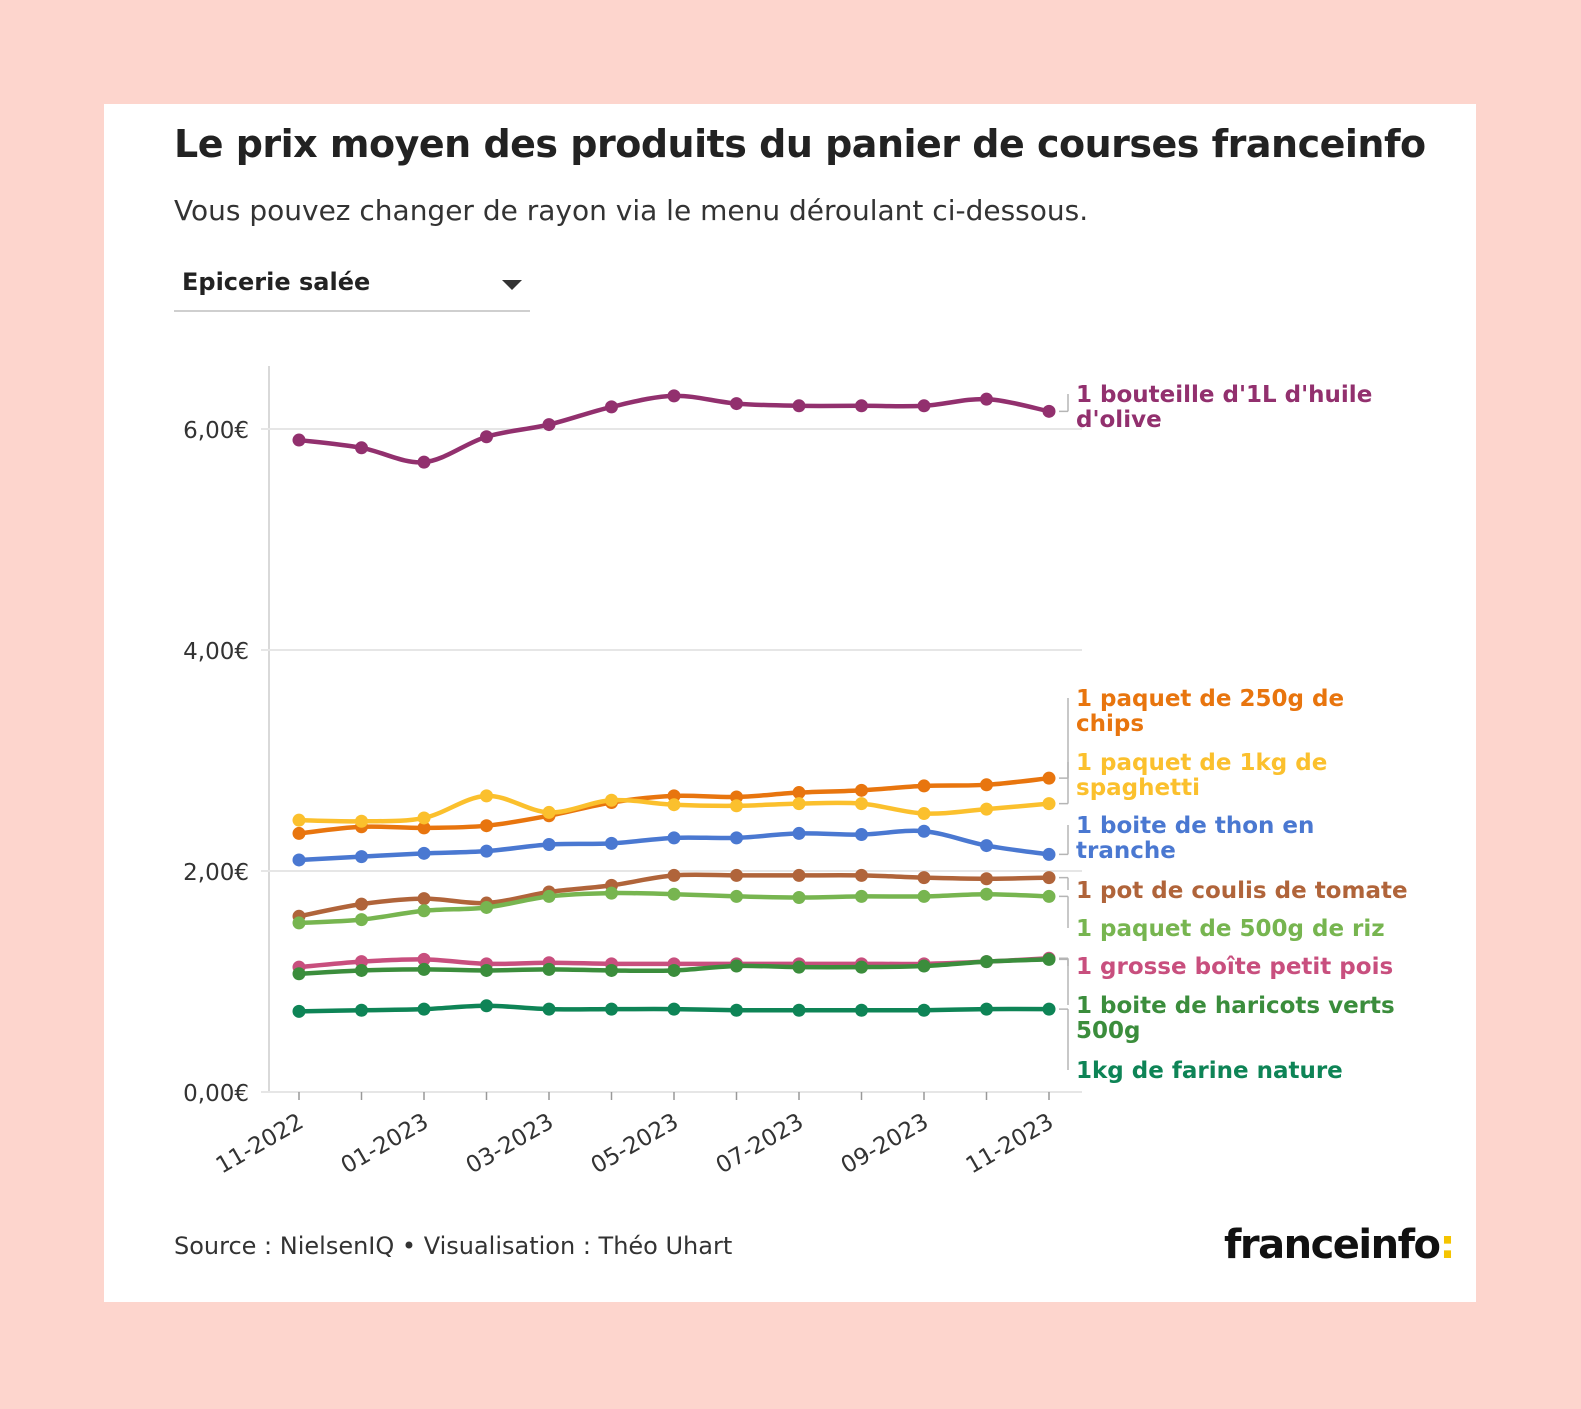  I want to click on y-tick-label: 0,00€, so click(216, 1094).